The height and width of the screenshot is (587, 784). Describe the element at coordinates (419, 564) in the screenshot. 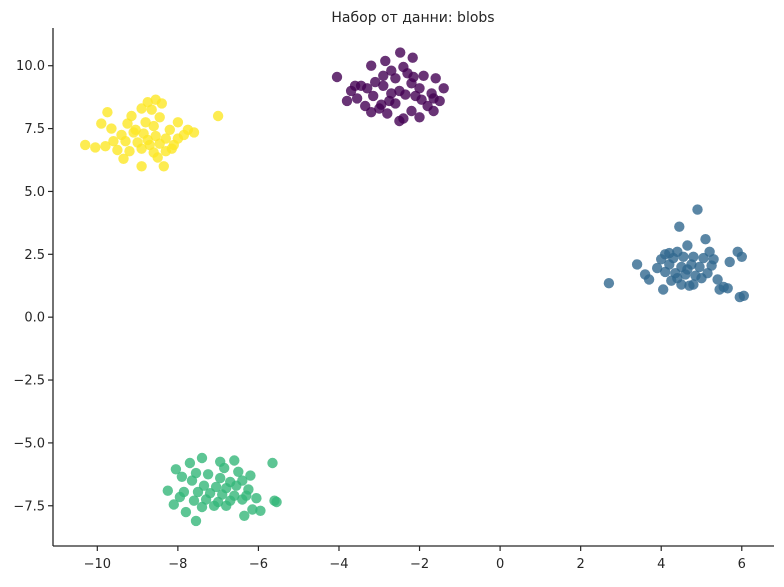

I see `x-tick-label: −2` at that location.